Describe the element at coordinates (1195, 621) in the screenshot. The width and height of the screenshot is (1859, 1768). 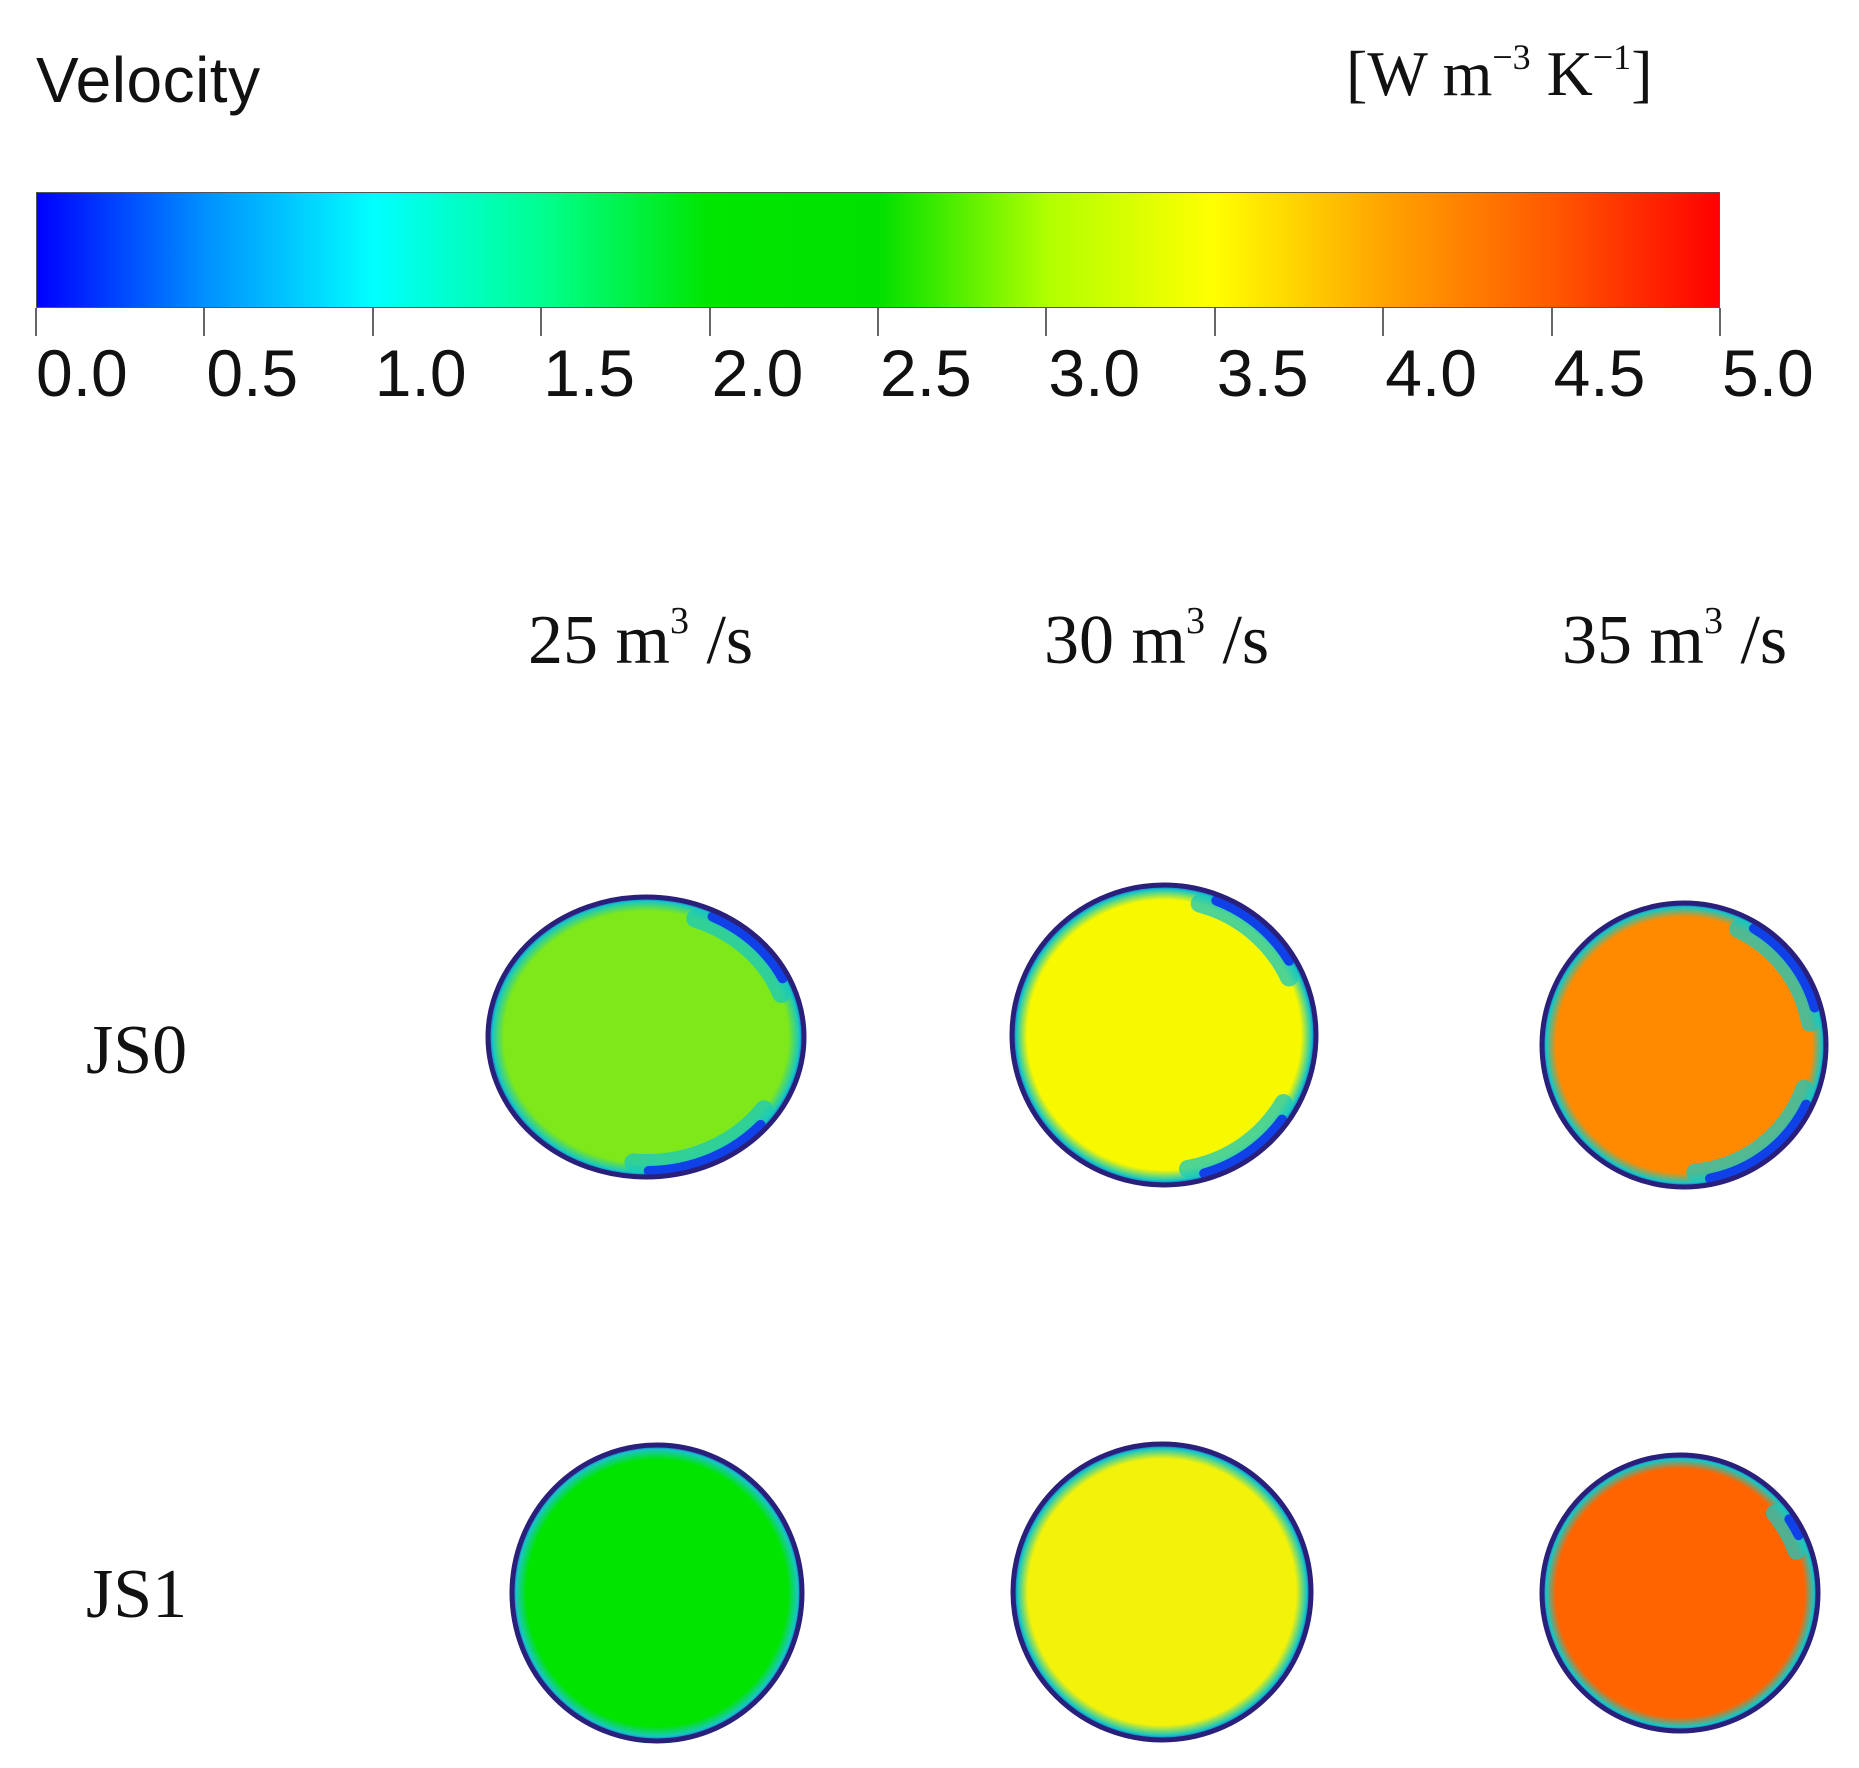
I see `column-header-30-exp: 3` at that location.